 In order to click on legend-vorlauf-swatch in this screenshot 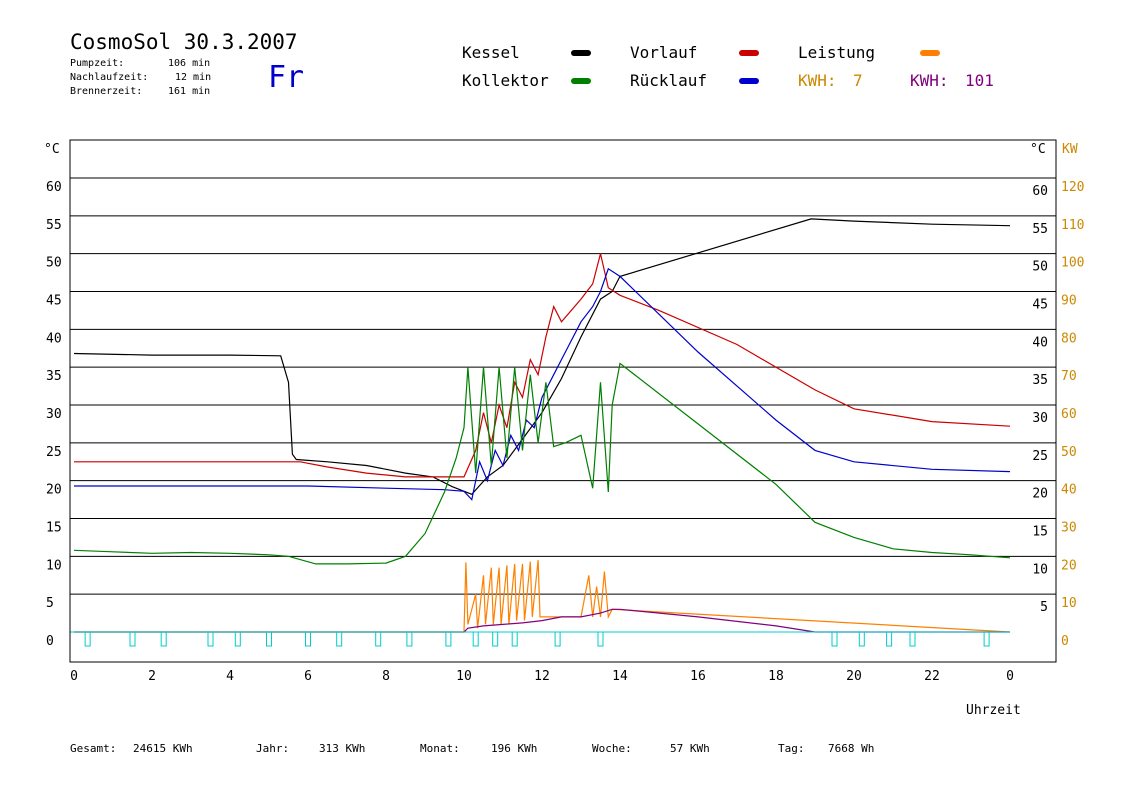, I will do `click(749, 53)`.